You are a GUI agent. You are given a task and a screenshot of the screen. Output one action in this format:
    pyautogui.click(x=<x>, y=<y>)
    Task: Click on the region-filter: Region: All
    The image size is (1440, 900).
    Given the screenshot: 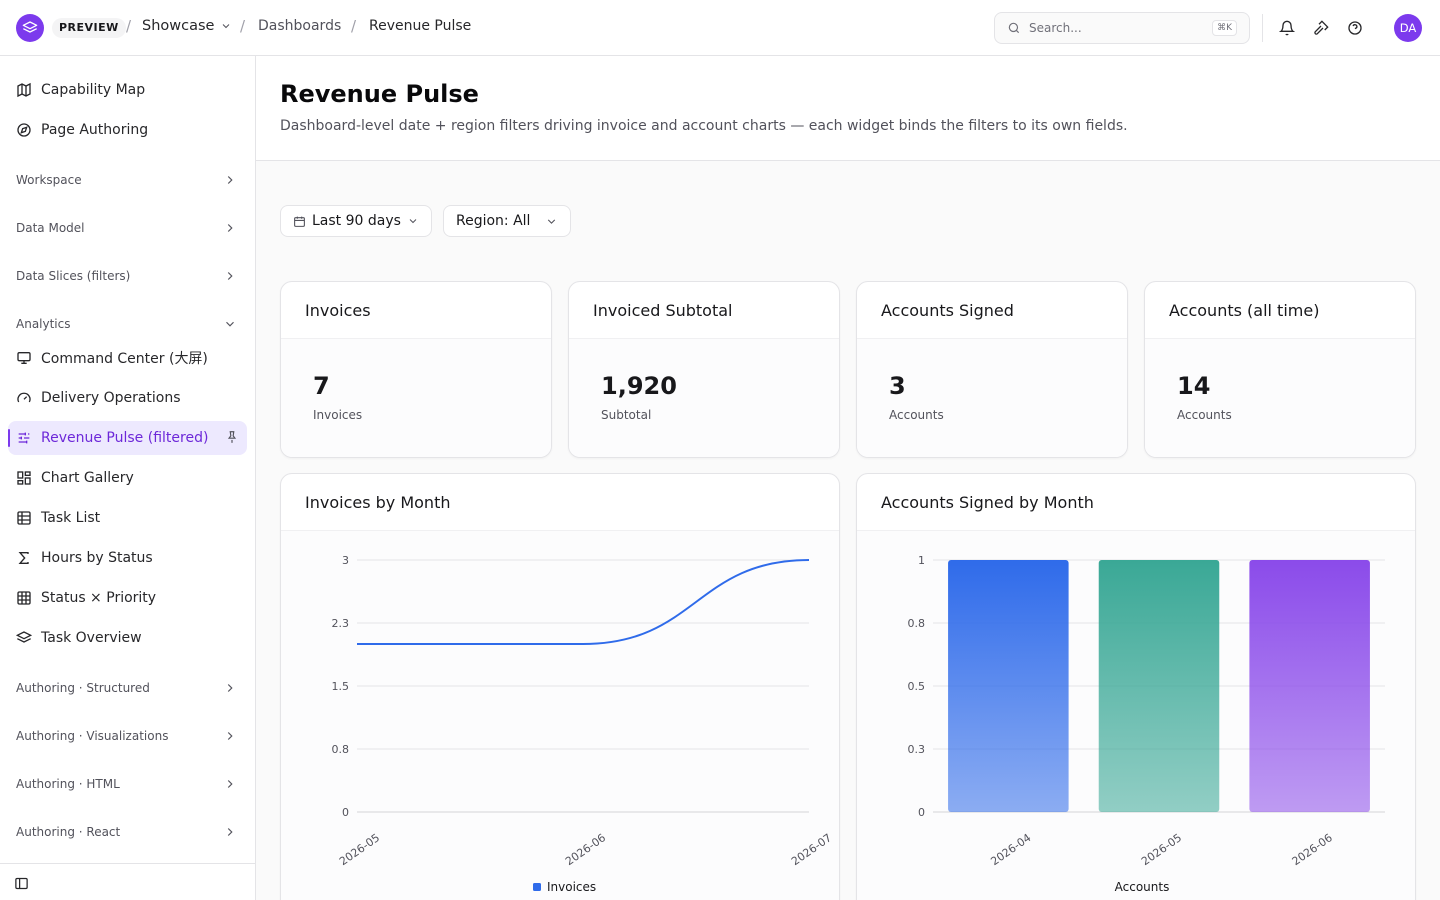 What is the action you would take?
    pyautogui.click(x=507, y=221)
    